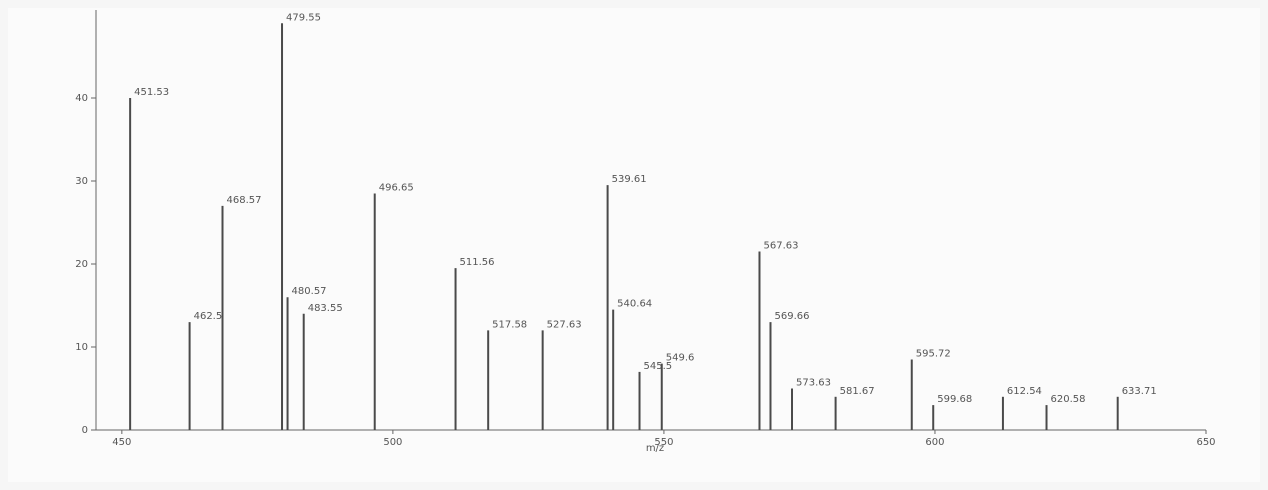 The width and height of the screenshot is (1268, 490). I want to click on peak-label: 633.71, so click(1139, 391).